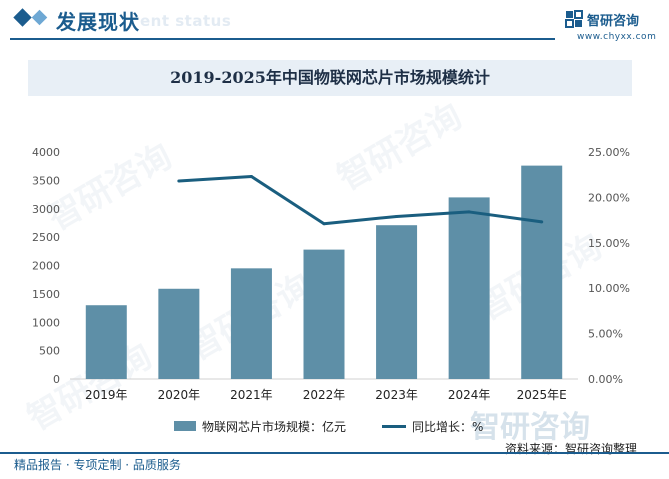 Image resolution: width=669 pixels, height=479 pixels. I want to click on x-tick-label: 2020年, so click(179, 395).